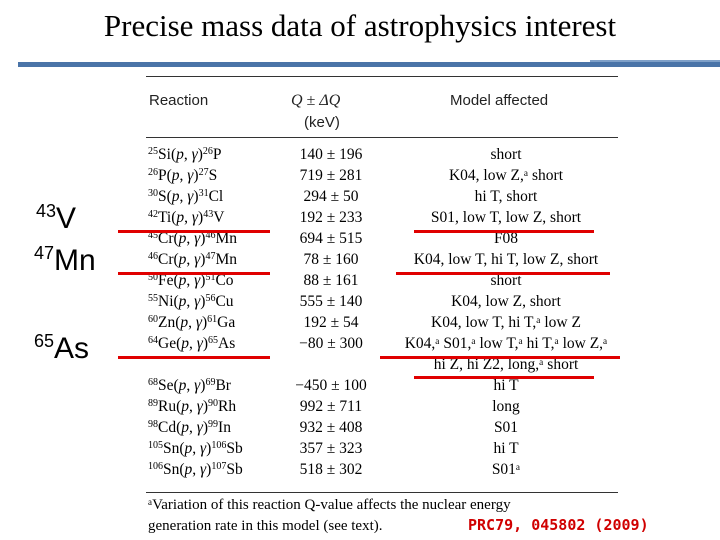  I want to click on table-row: 68Se(p, γ)69Br −450 ± 100 hi T, so click(382, 387).